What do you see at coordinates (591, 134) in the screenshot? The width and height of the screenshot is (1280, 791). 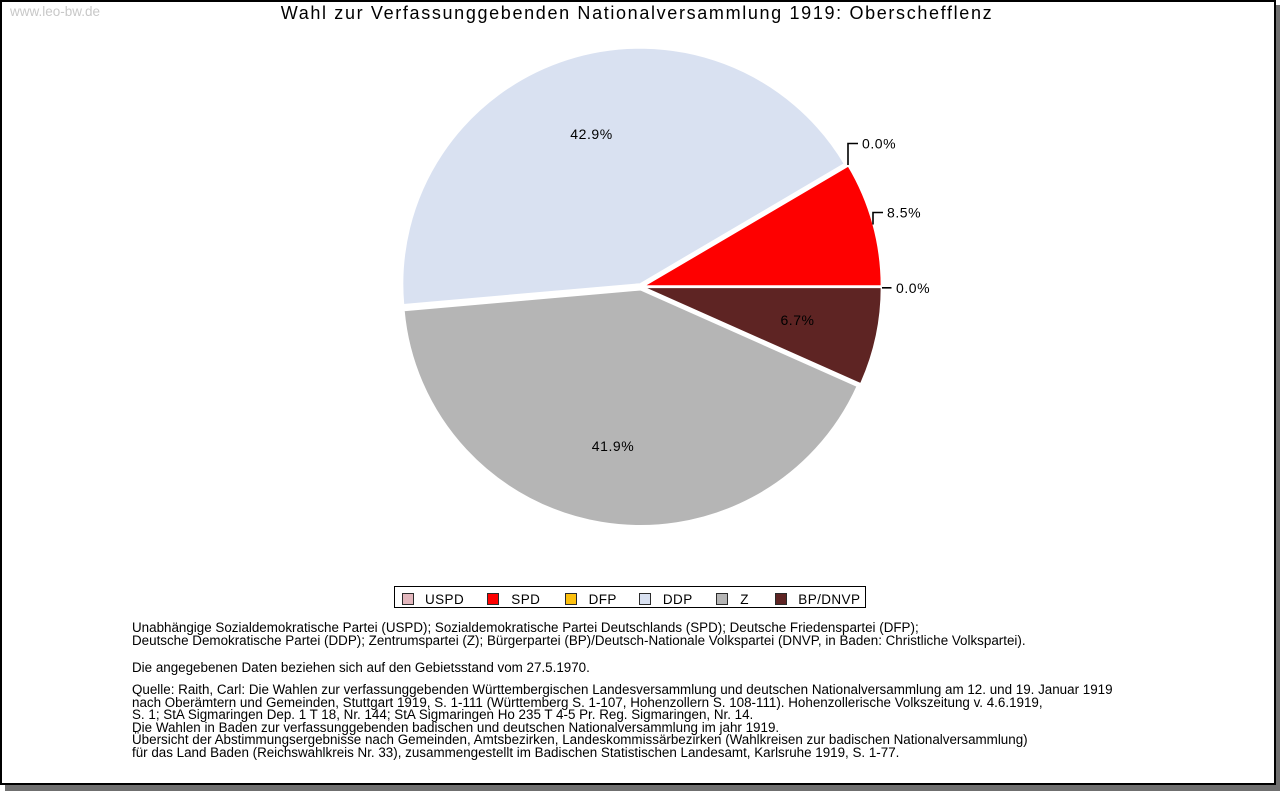 I see `svg-text: 42.9%` at bounding box center [591, 134].